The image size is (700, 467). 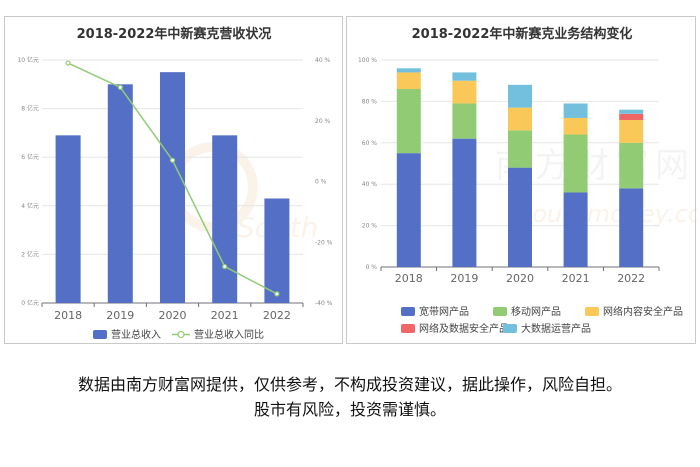 What do you see at coordinates (370, 143) in the screenshot?
I see `y-tick-label: 60 %` at bounding box center [370, 143].